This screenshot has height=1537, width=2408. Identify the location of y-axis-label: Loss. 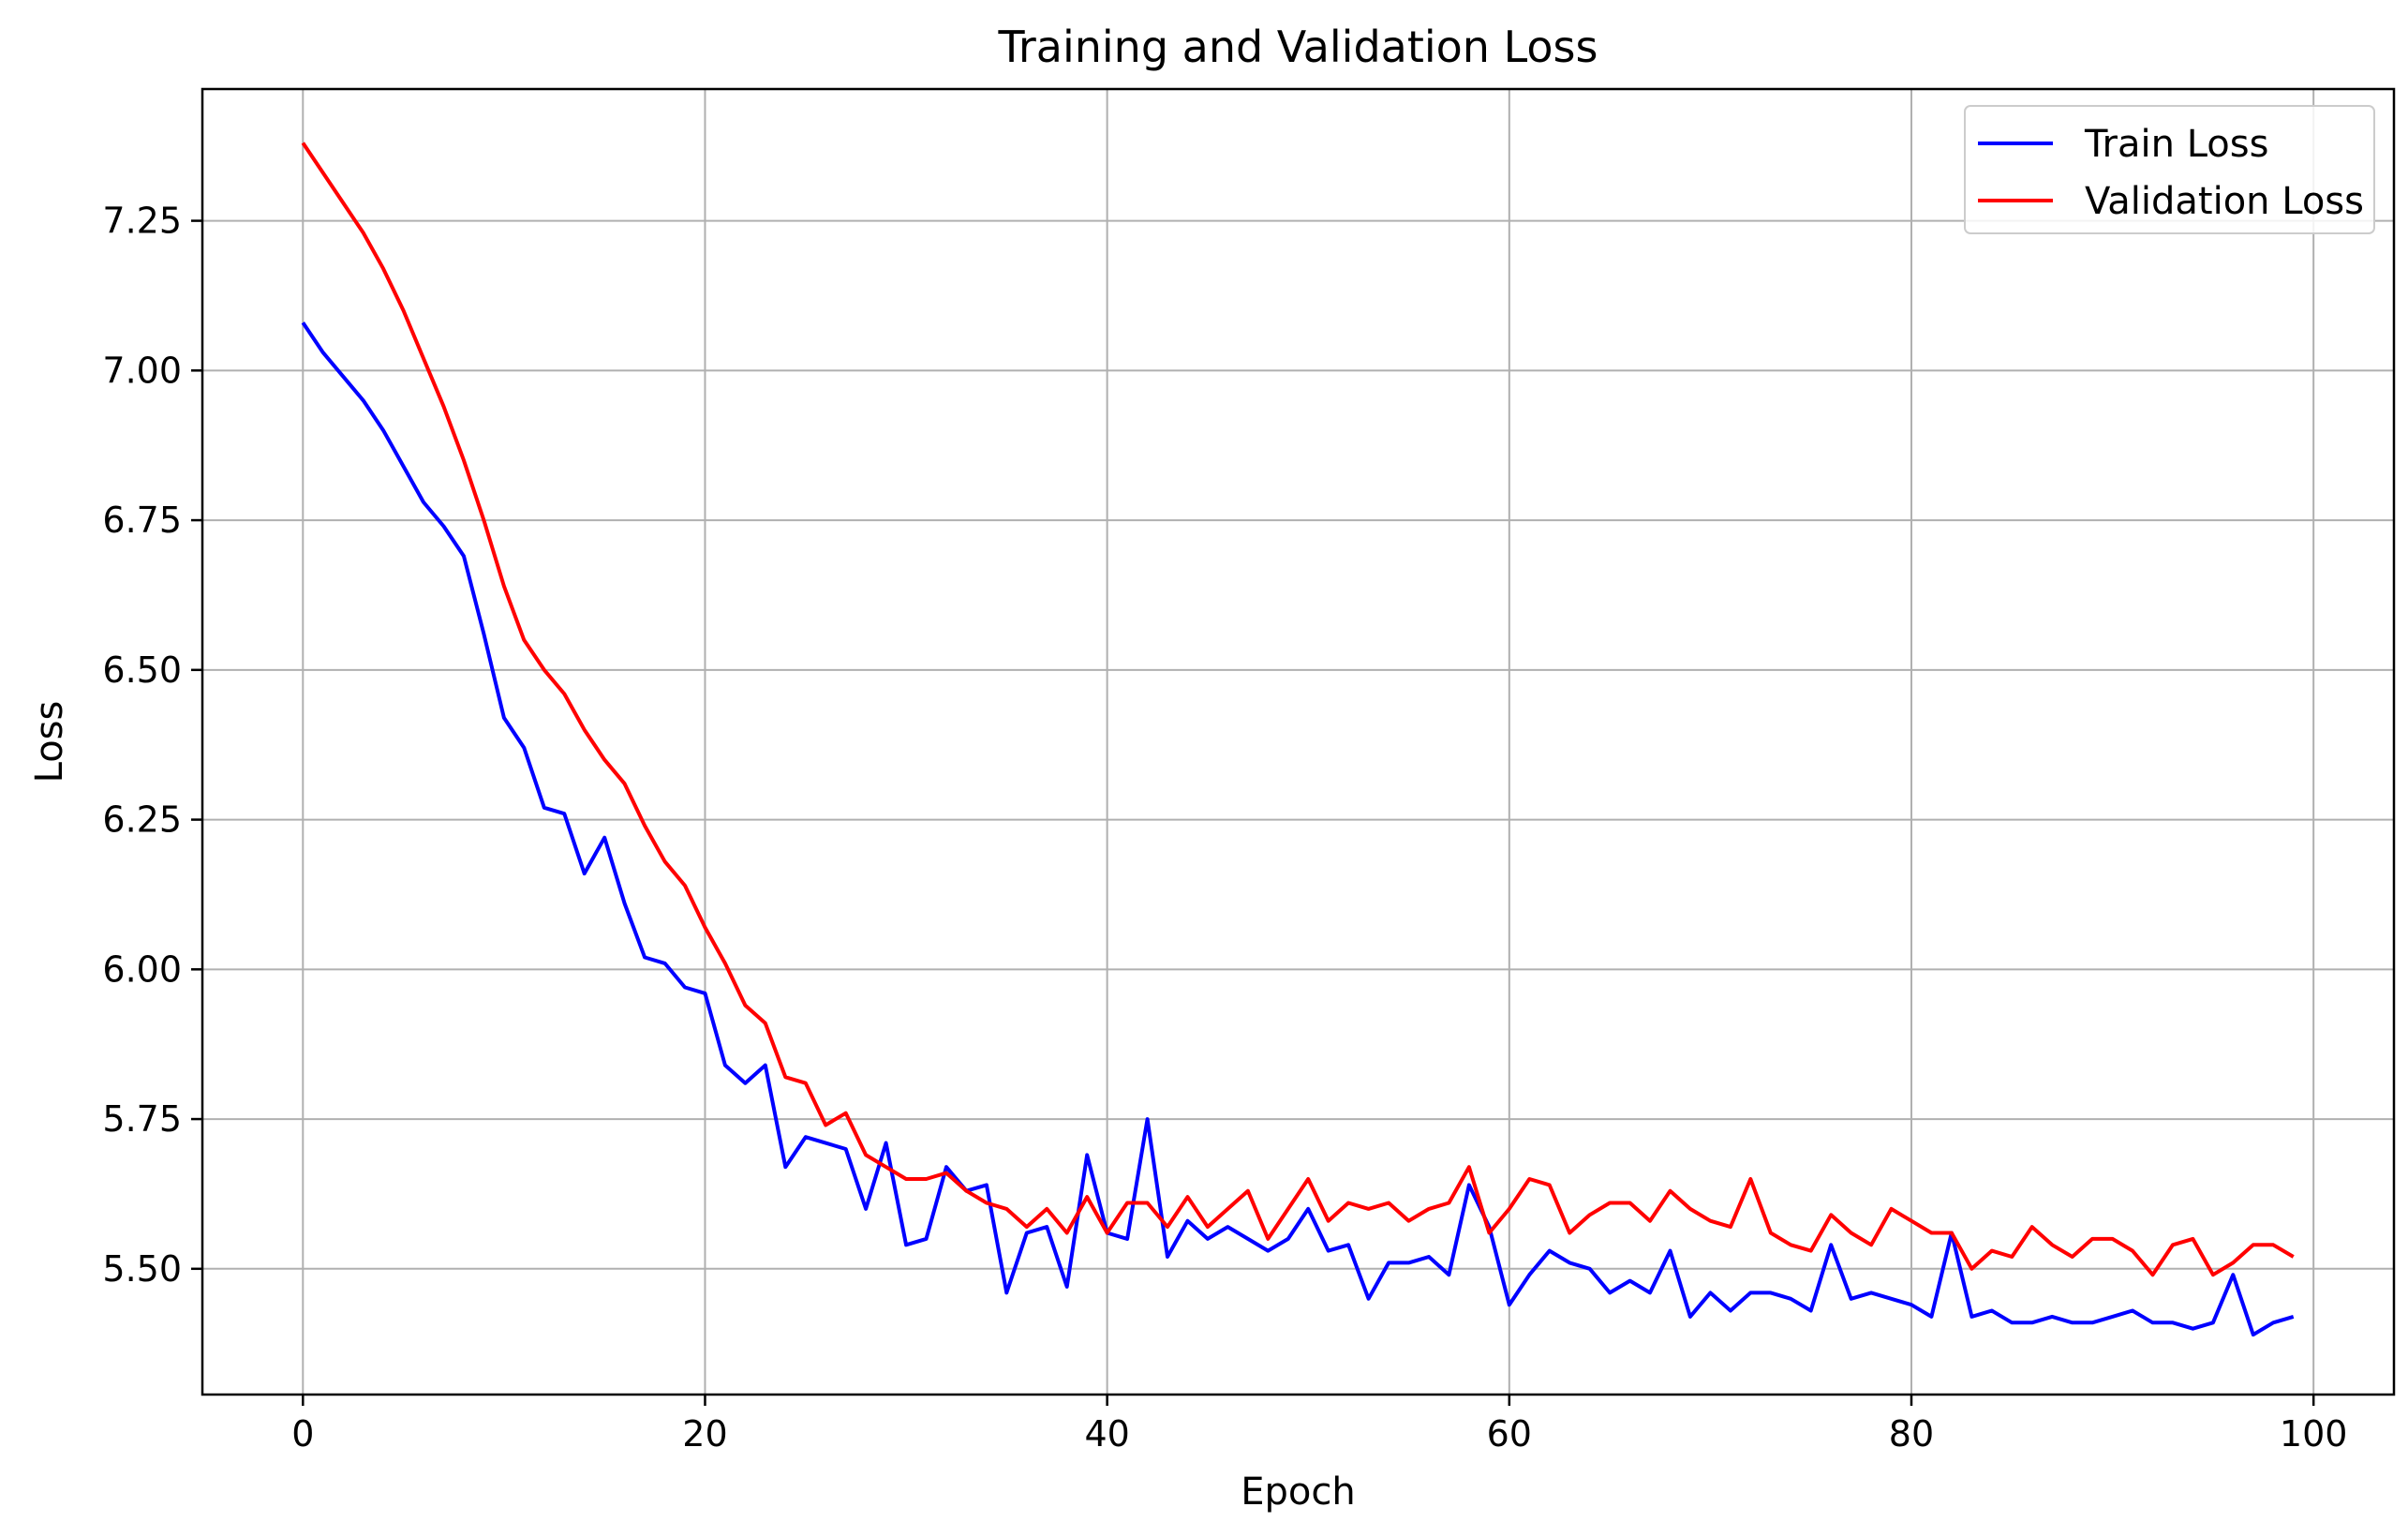
(49, 742).